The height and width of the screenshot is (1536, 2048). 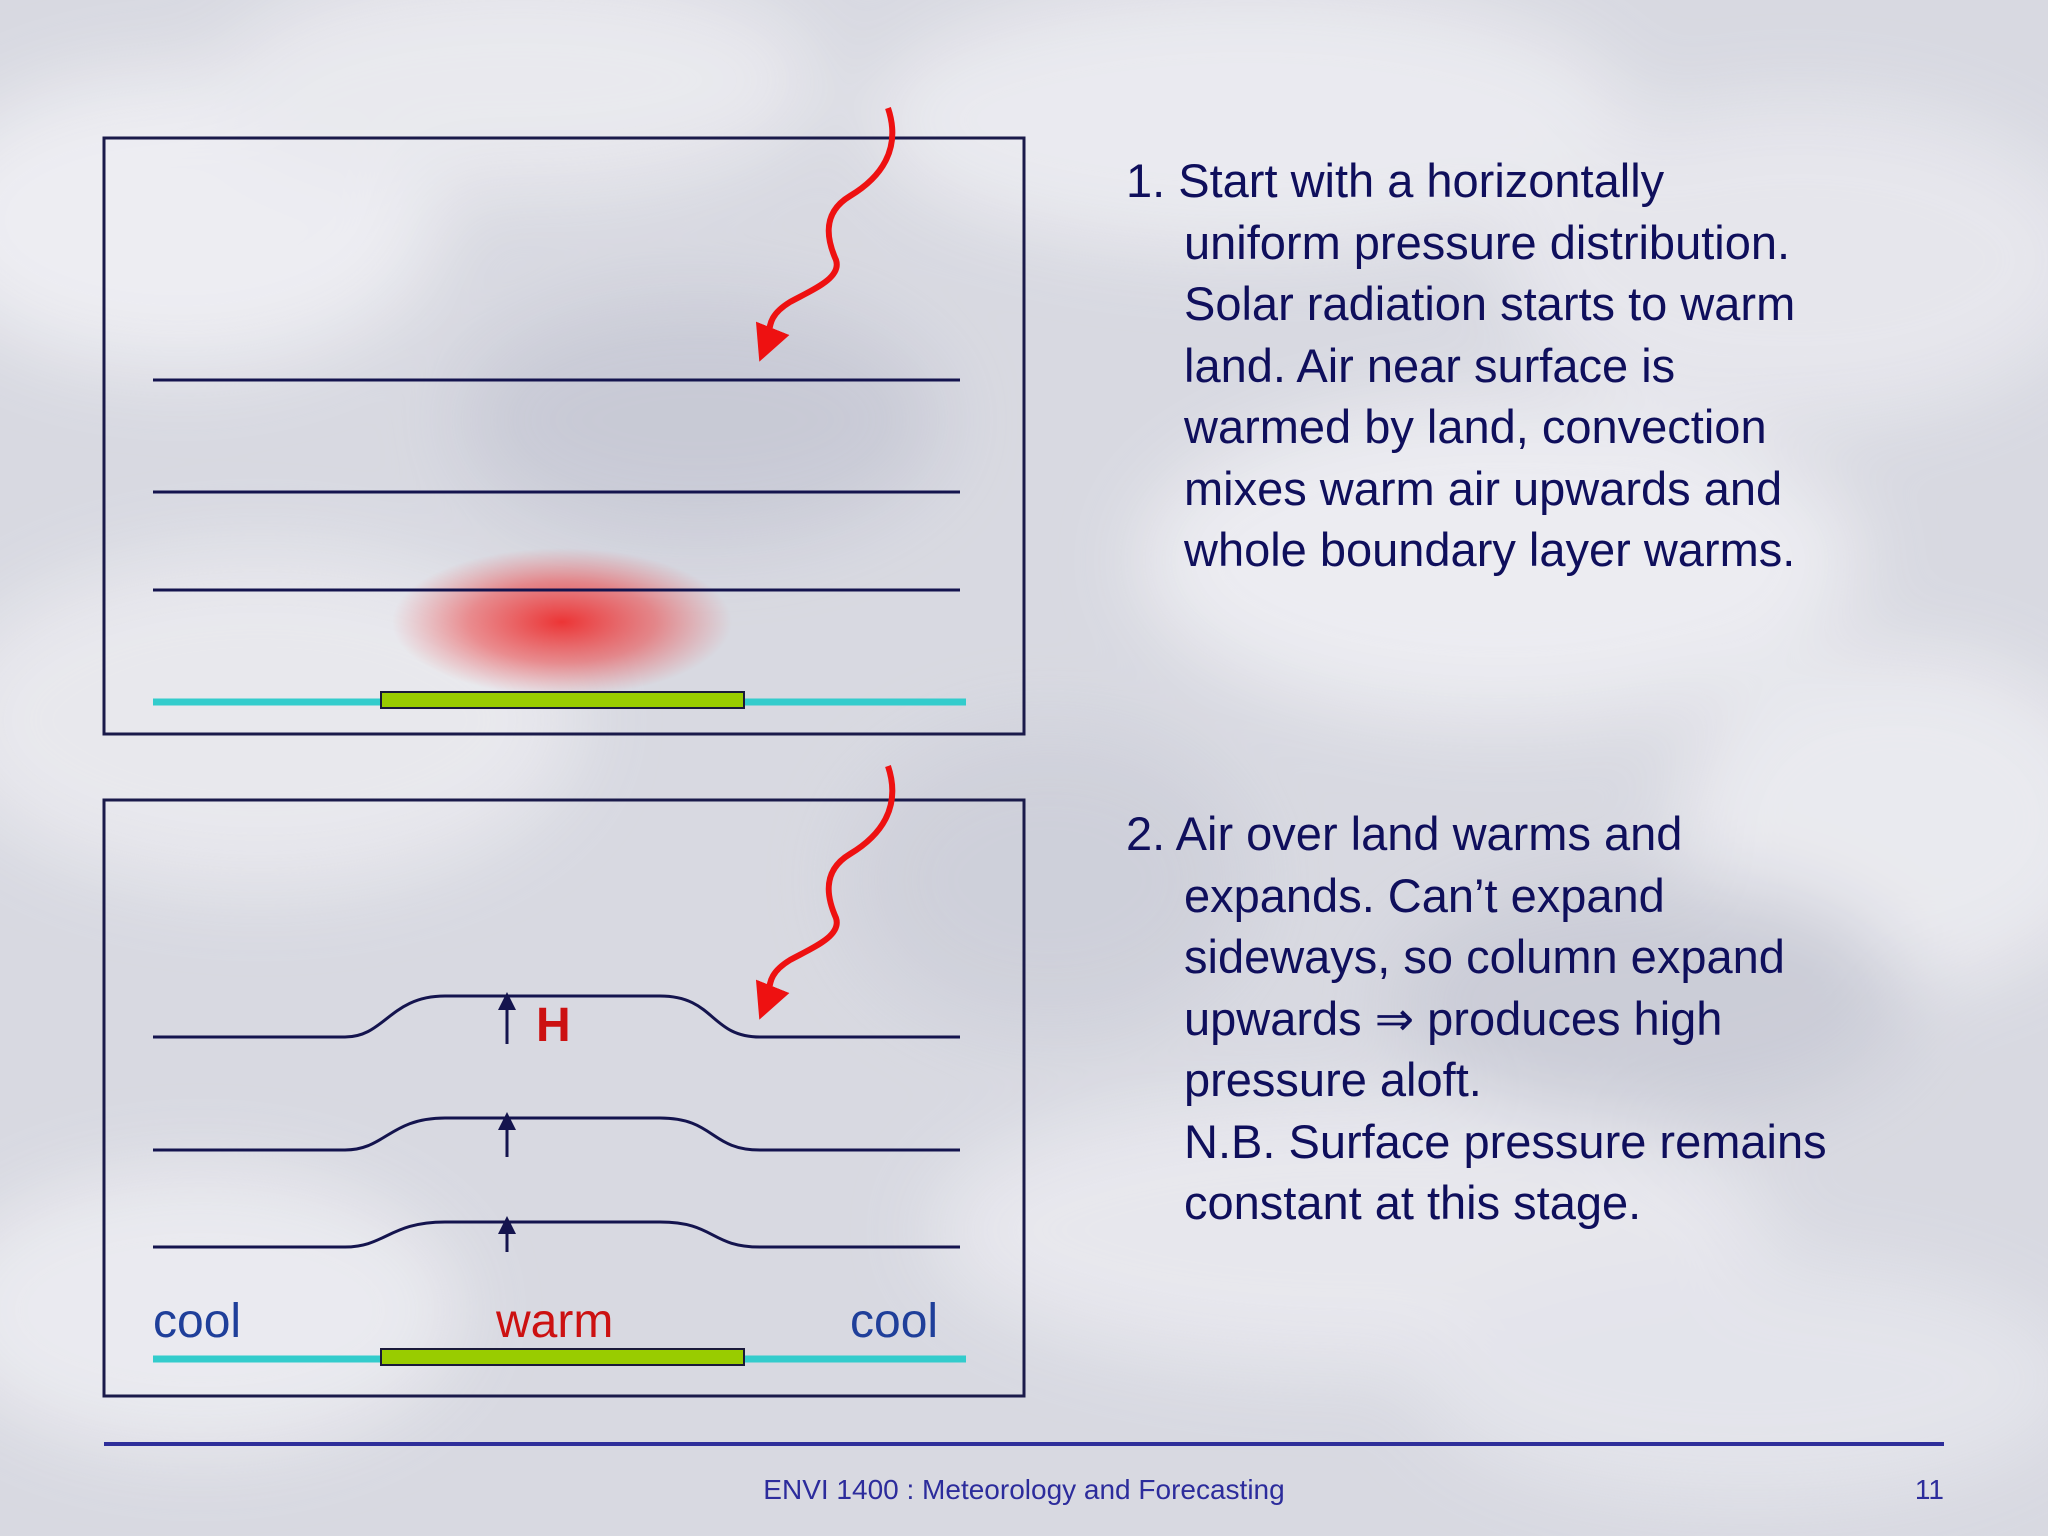 I want to click on step-2-line: expands. Can’t expand, so click(x=1424, y=895).